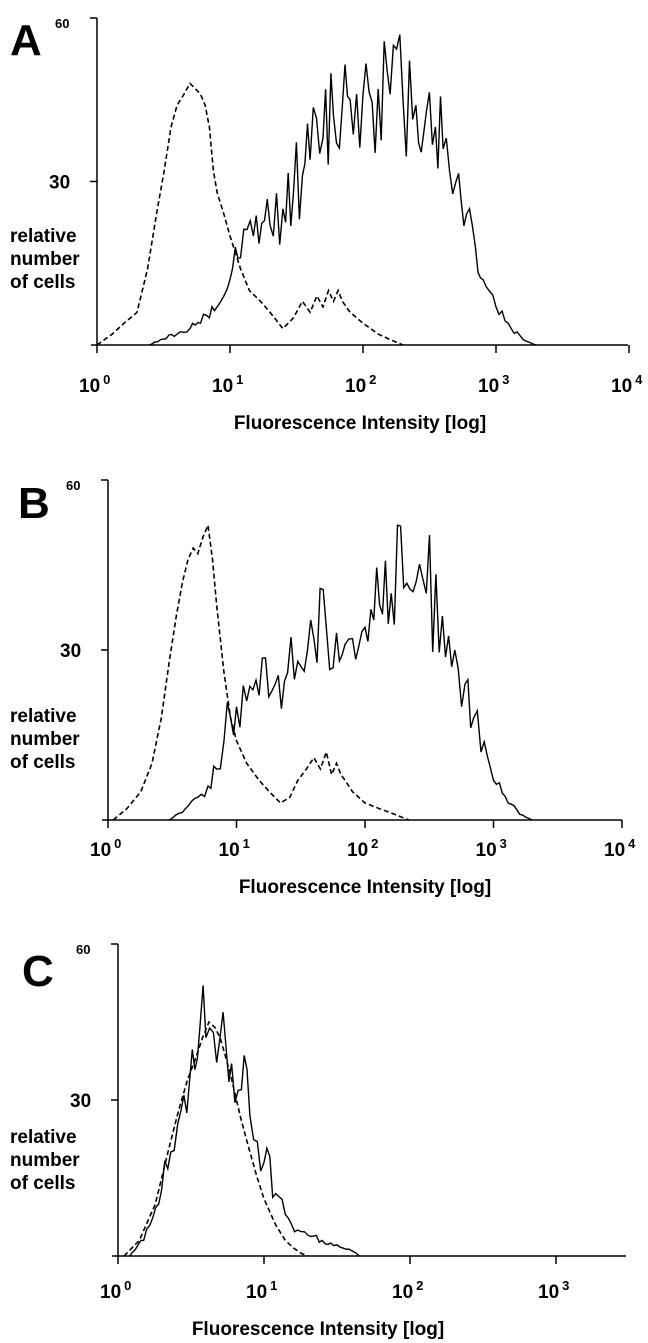 The height and width of the screenshot is (1343, 648). Describe the element at coordinates (26, 40) in the screenshot. I see `panel-letter: A` at that location.